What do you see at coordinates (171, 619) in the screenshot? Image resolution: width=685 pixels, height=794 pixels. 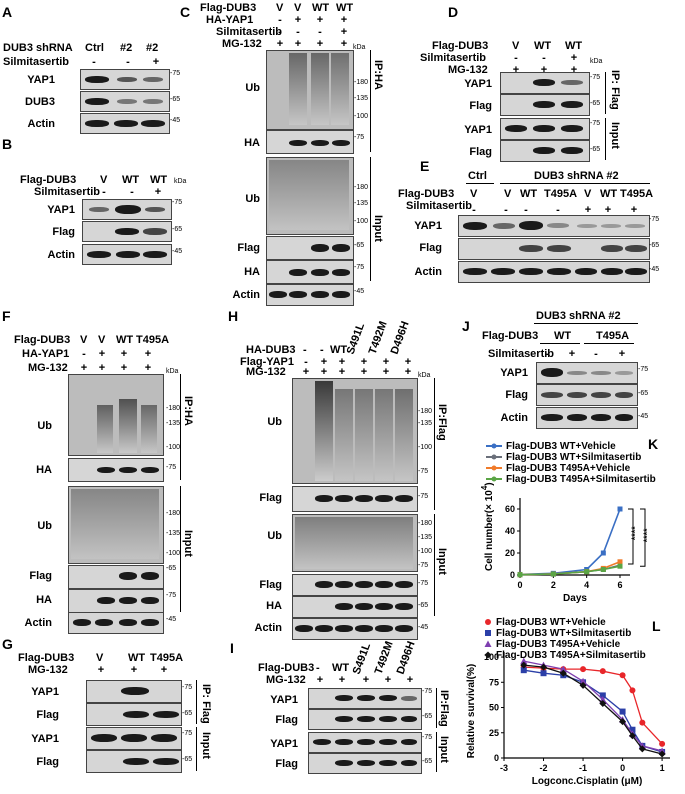 I see `f-kda: -45` at bounding box center [171, 619].